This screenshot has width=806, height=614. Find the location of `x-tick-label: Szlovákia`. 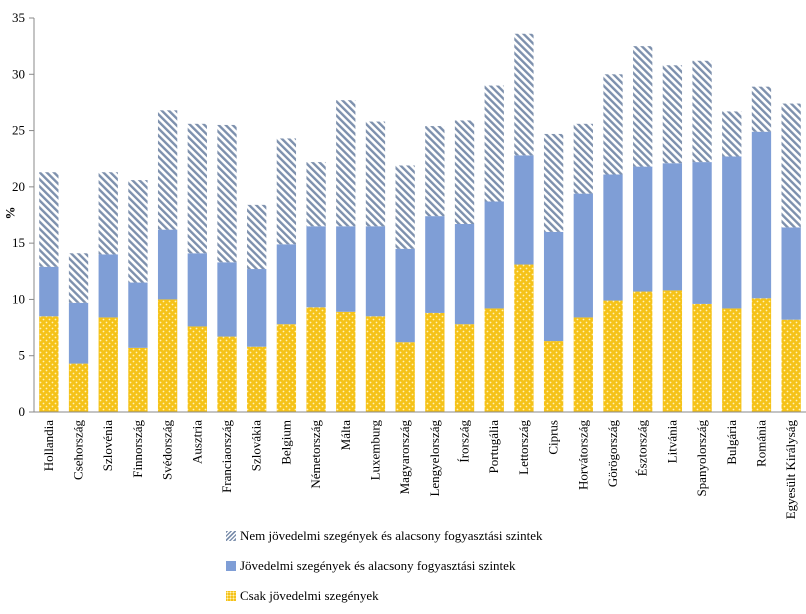

x-tick-label: Szlovákia is located at coordinates (256, 445).